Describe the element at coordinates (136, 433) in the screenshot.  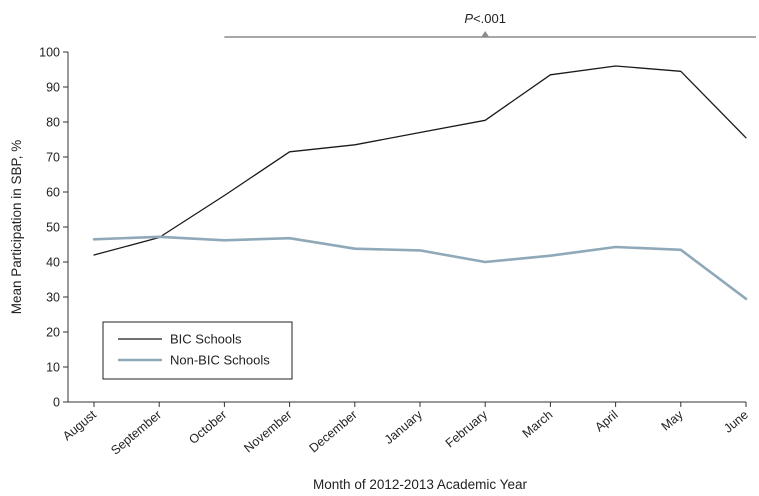
I see `x-tick-label: September` at that location.